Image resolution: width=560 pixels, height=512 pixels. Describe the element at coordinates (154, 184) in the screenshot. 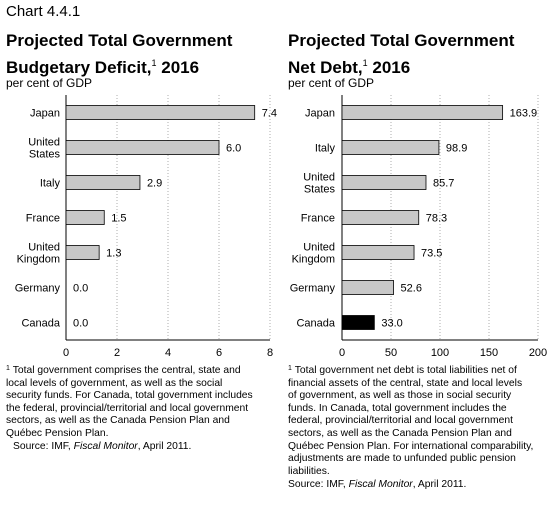

I see `left-data-label: 2.9` at that location.